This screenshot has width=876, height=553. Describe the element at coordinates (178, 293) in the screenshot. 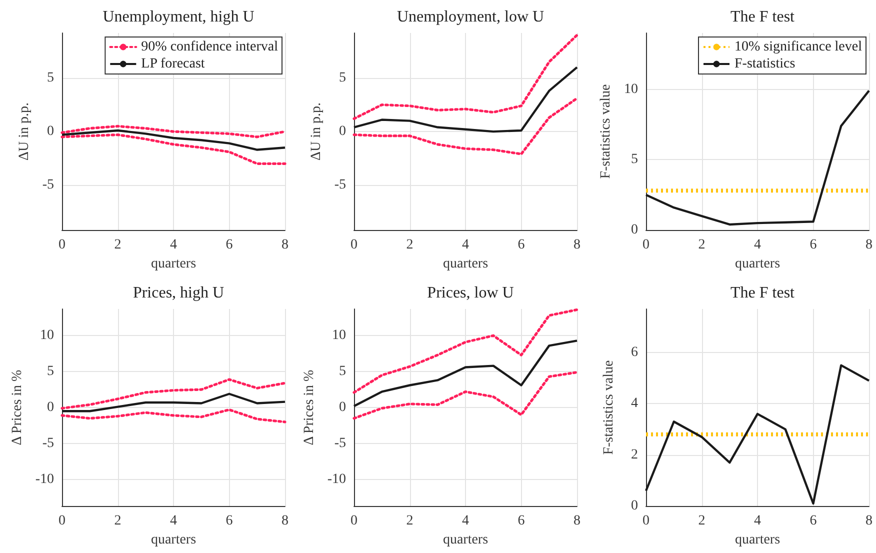

I see `chart-title: Prices, high U` at that location.